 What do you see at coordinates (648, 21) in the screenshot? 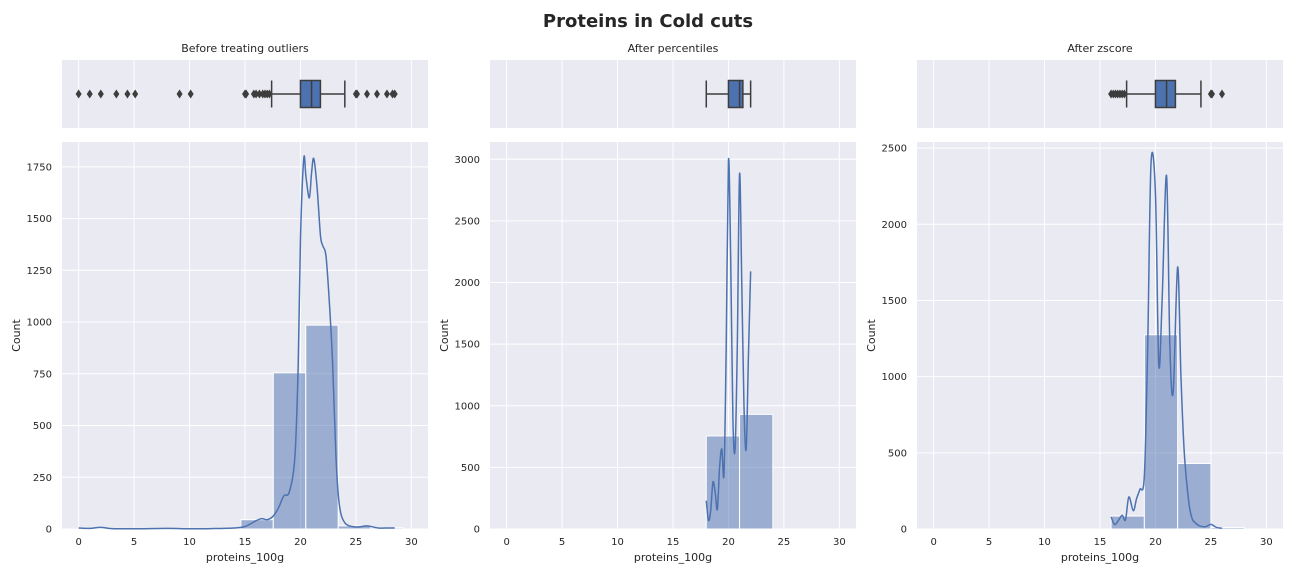
I see `figure-title: Proteins in Cold cuts` at bounding box center [648, 21].